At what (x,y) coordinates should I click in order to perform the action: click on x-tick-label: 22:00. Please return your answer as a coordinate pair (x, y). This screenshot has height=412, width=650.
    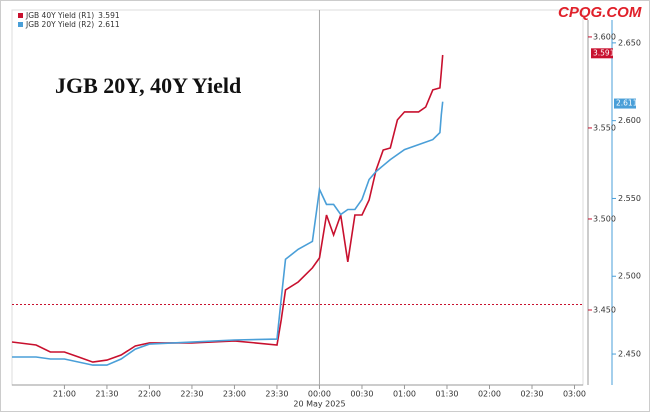
    Looking at the image, I should click on (149, 394).